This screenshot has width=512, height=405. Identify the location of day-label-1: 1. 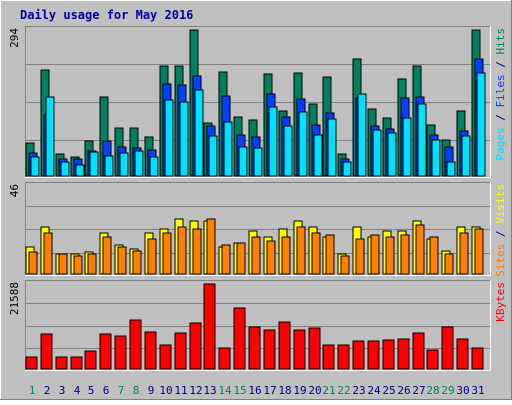
(32, 390).